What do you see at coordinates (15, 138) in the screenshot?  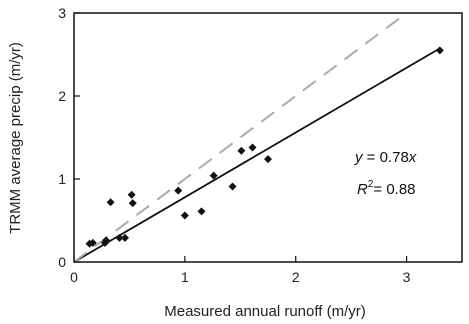 I see `y-axis-label: TRMM average precip (m/yr)` at bounding box center [15, 138].